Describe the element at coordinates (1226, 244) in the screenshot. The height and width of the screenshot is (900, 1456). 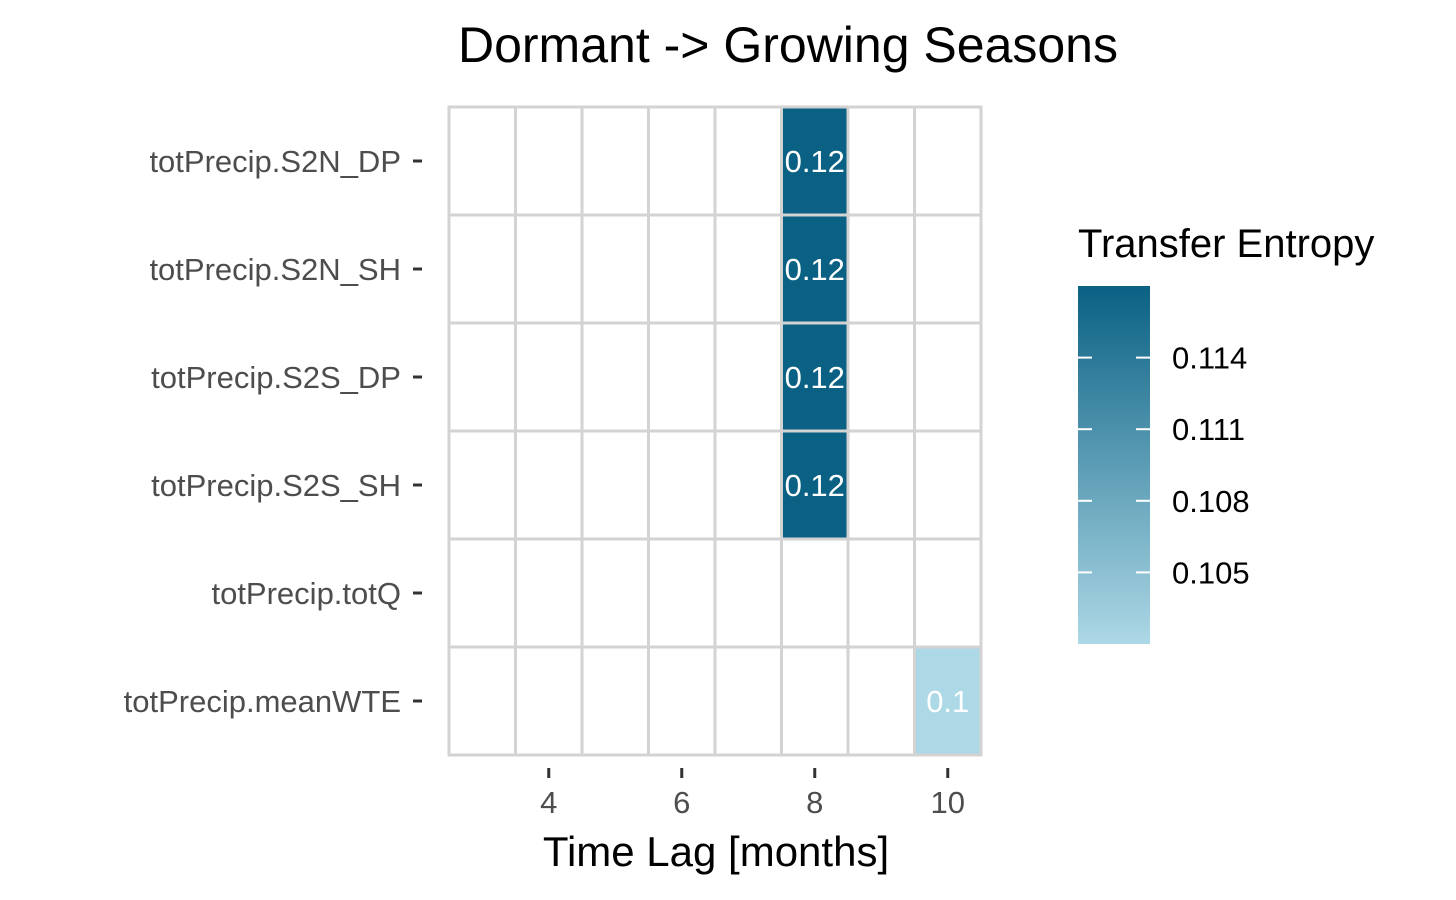
I see `legend-title: Transfer Entropy` at that location.